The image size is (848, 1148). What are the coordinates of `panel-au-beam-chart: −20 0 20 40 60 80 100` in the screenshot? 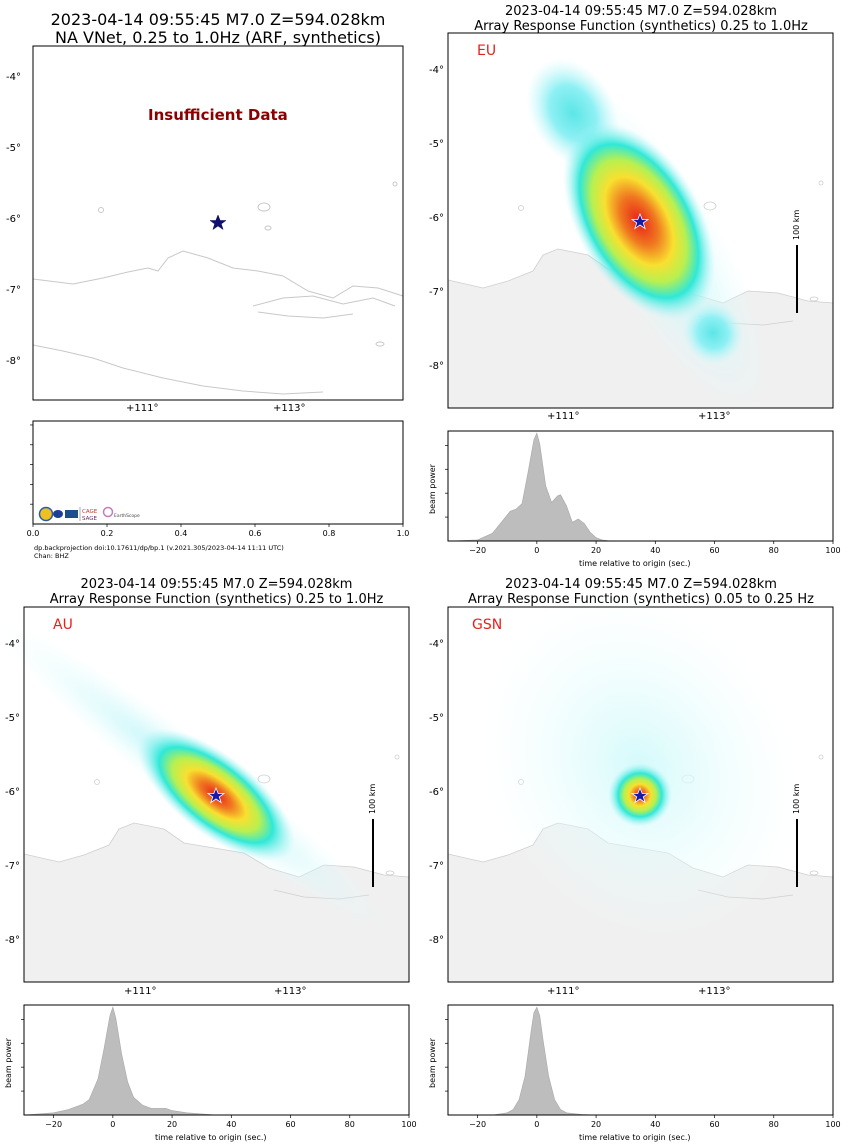 It's located at (219, 1066).